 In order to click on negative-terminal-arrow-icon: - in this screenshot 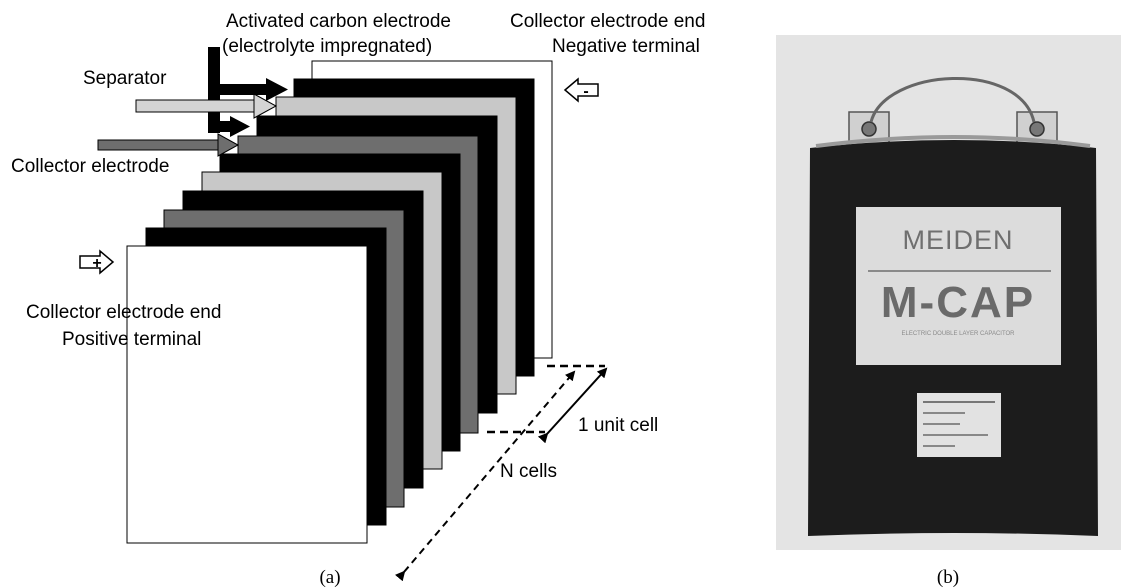, I will do `click(581, 90)`.